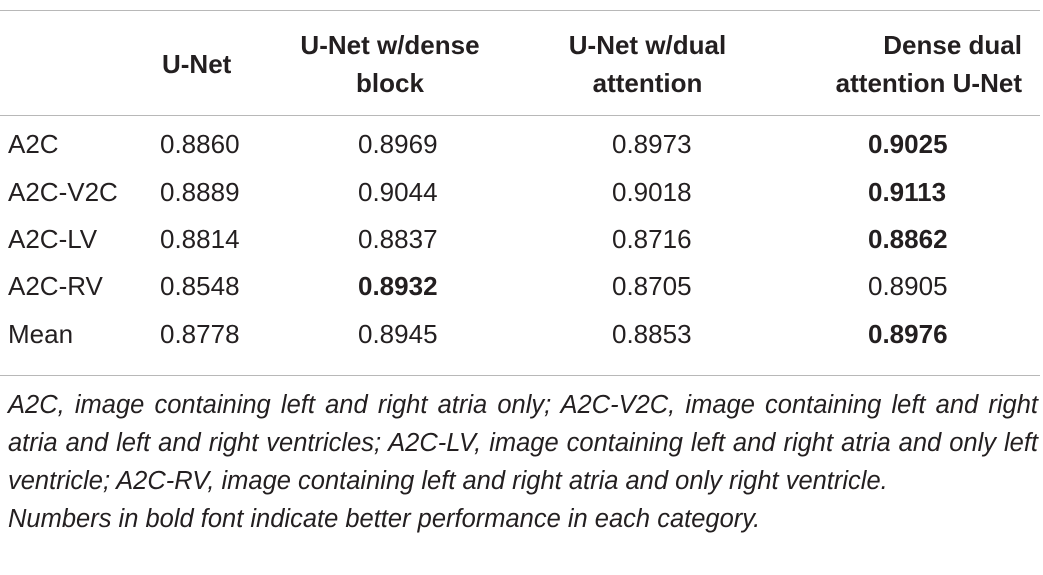 The width and height of the screenshot is (1043, 575). I want to click on table-header-rule, so click(520, 115).